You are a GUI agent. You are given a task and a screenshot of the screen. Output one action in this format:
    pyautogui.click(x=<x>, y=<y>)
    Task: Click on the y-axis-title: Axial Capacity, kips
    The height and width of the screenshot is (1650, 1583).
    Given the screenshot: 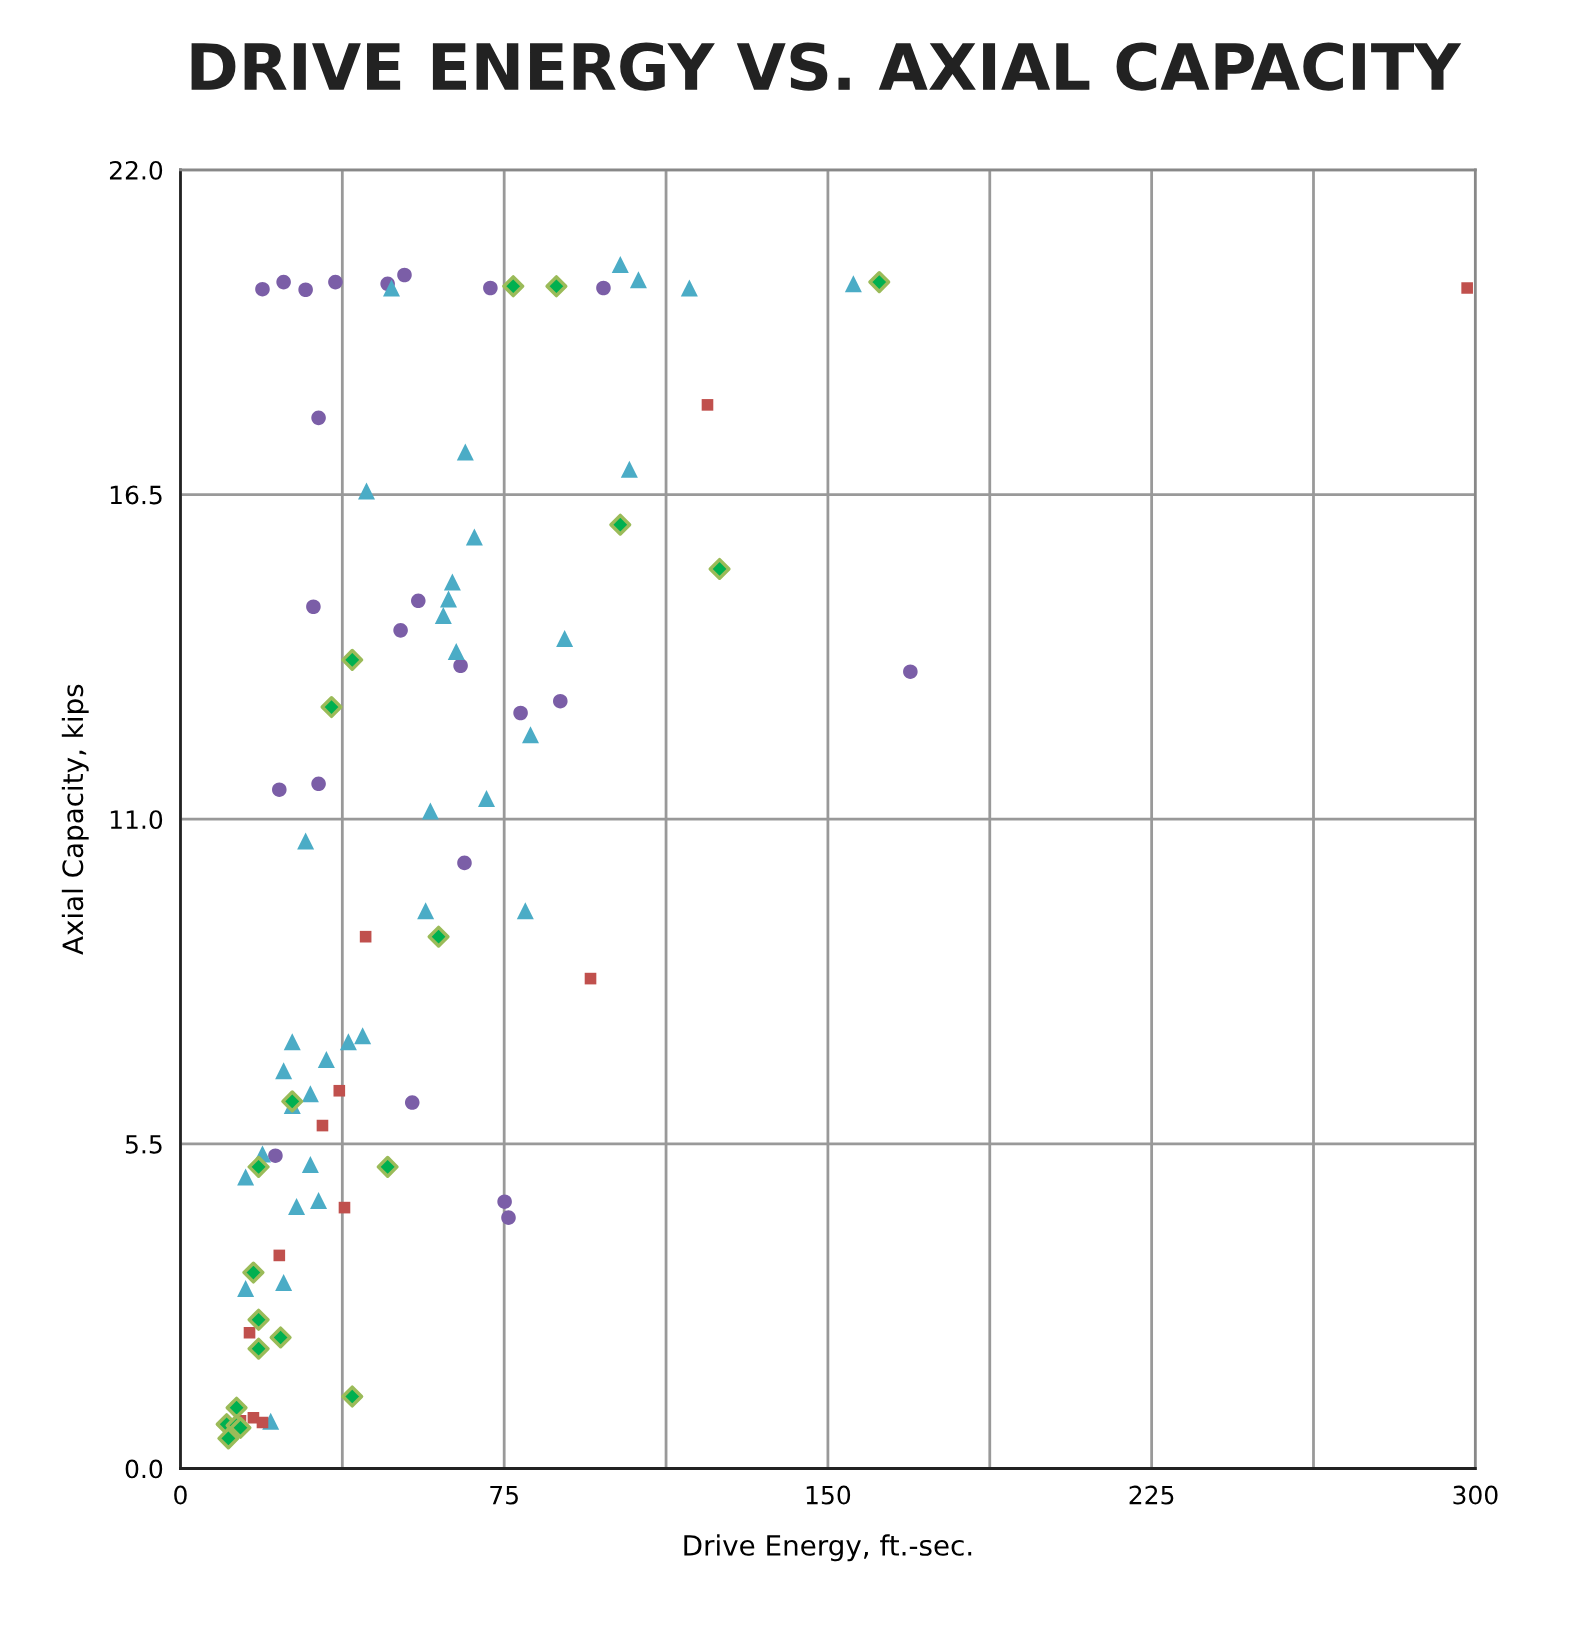 What is the action you would take?
    pyautogui.click(x=75, y=819)
    